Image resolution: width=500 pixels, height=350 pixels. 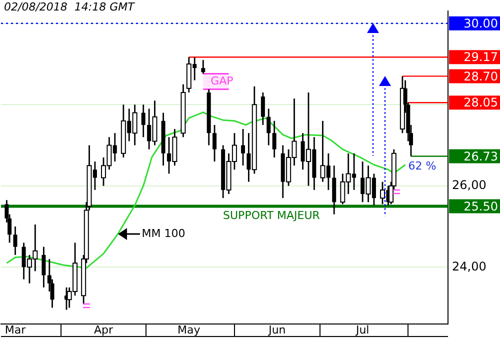 I want to click on ref-line-label: 28.70, so click(x=481, y=76).